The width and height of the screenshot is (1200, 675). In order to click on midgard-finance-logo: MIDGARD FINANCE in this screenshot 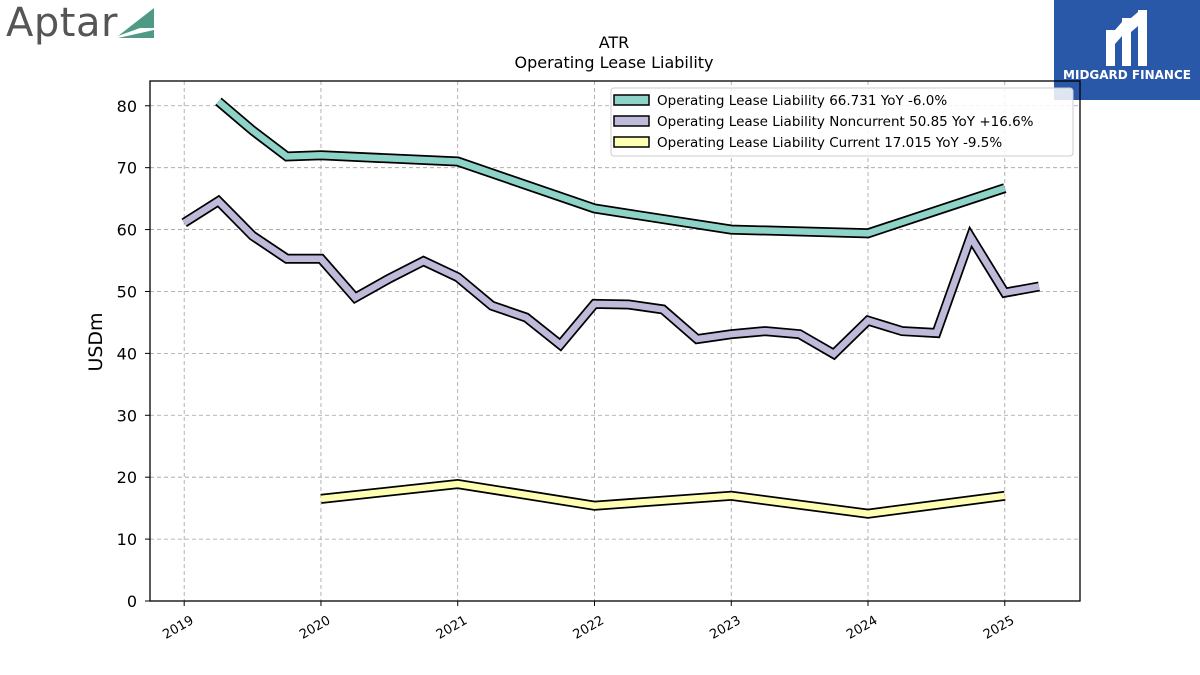, I will do `click(1127, 50)`.